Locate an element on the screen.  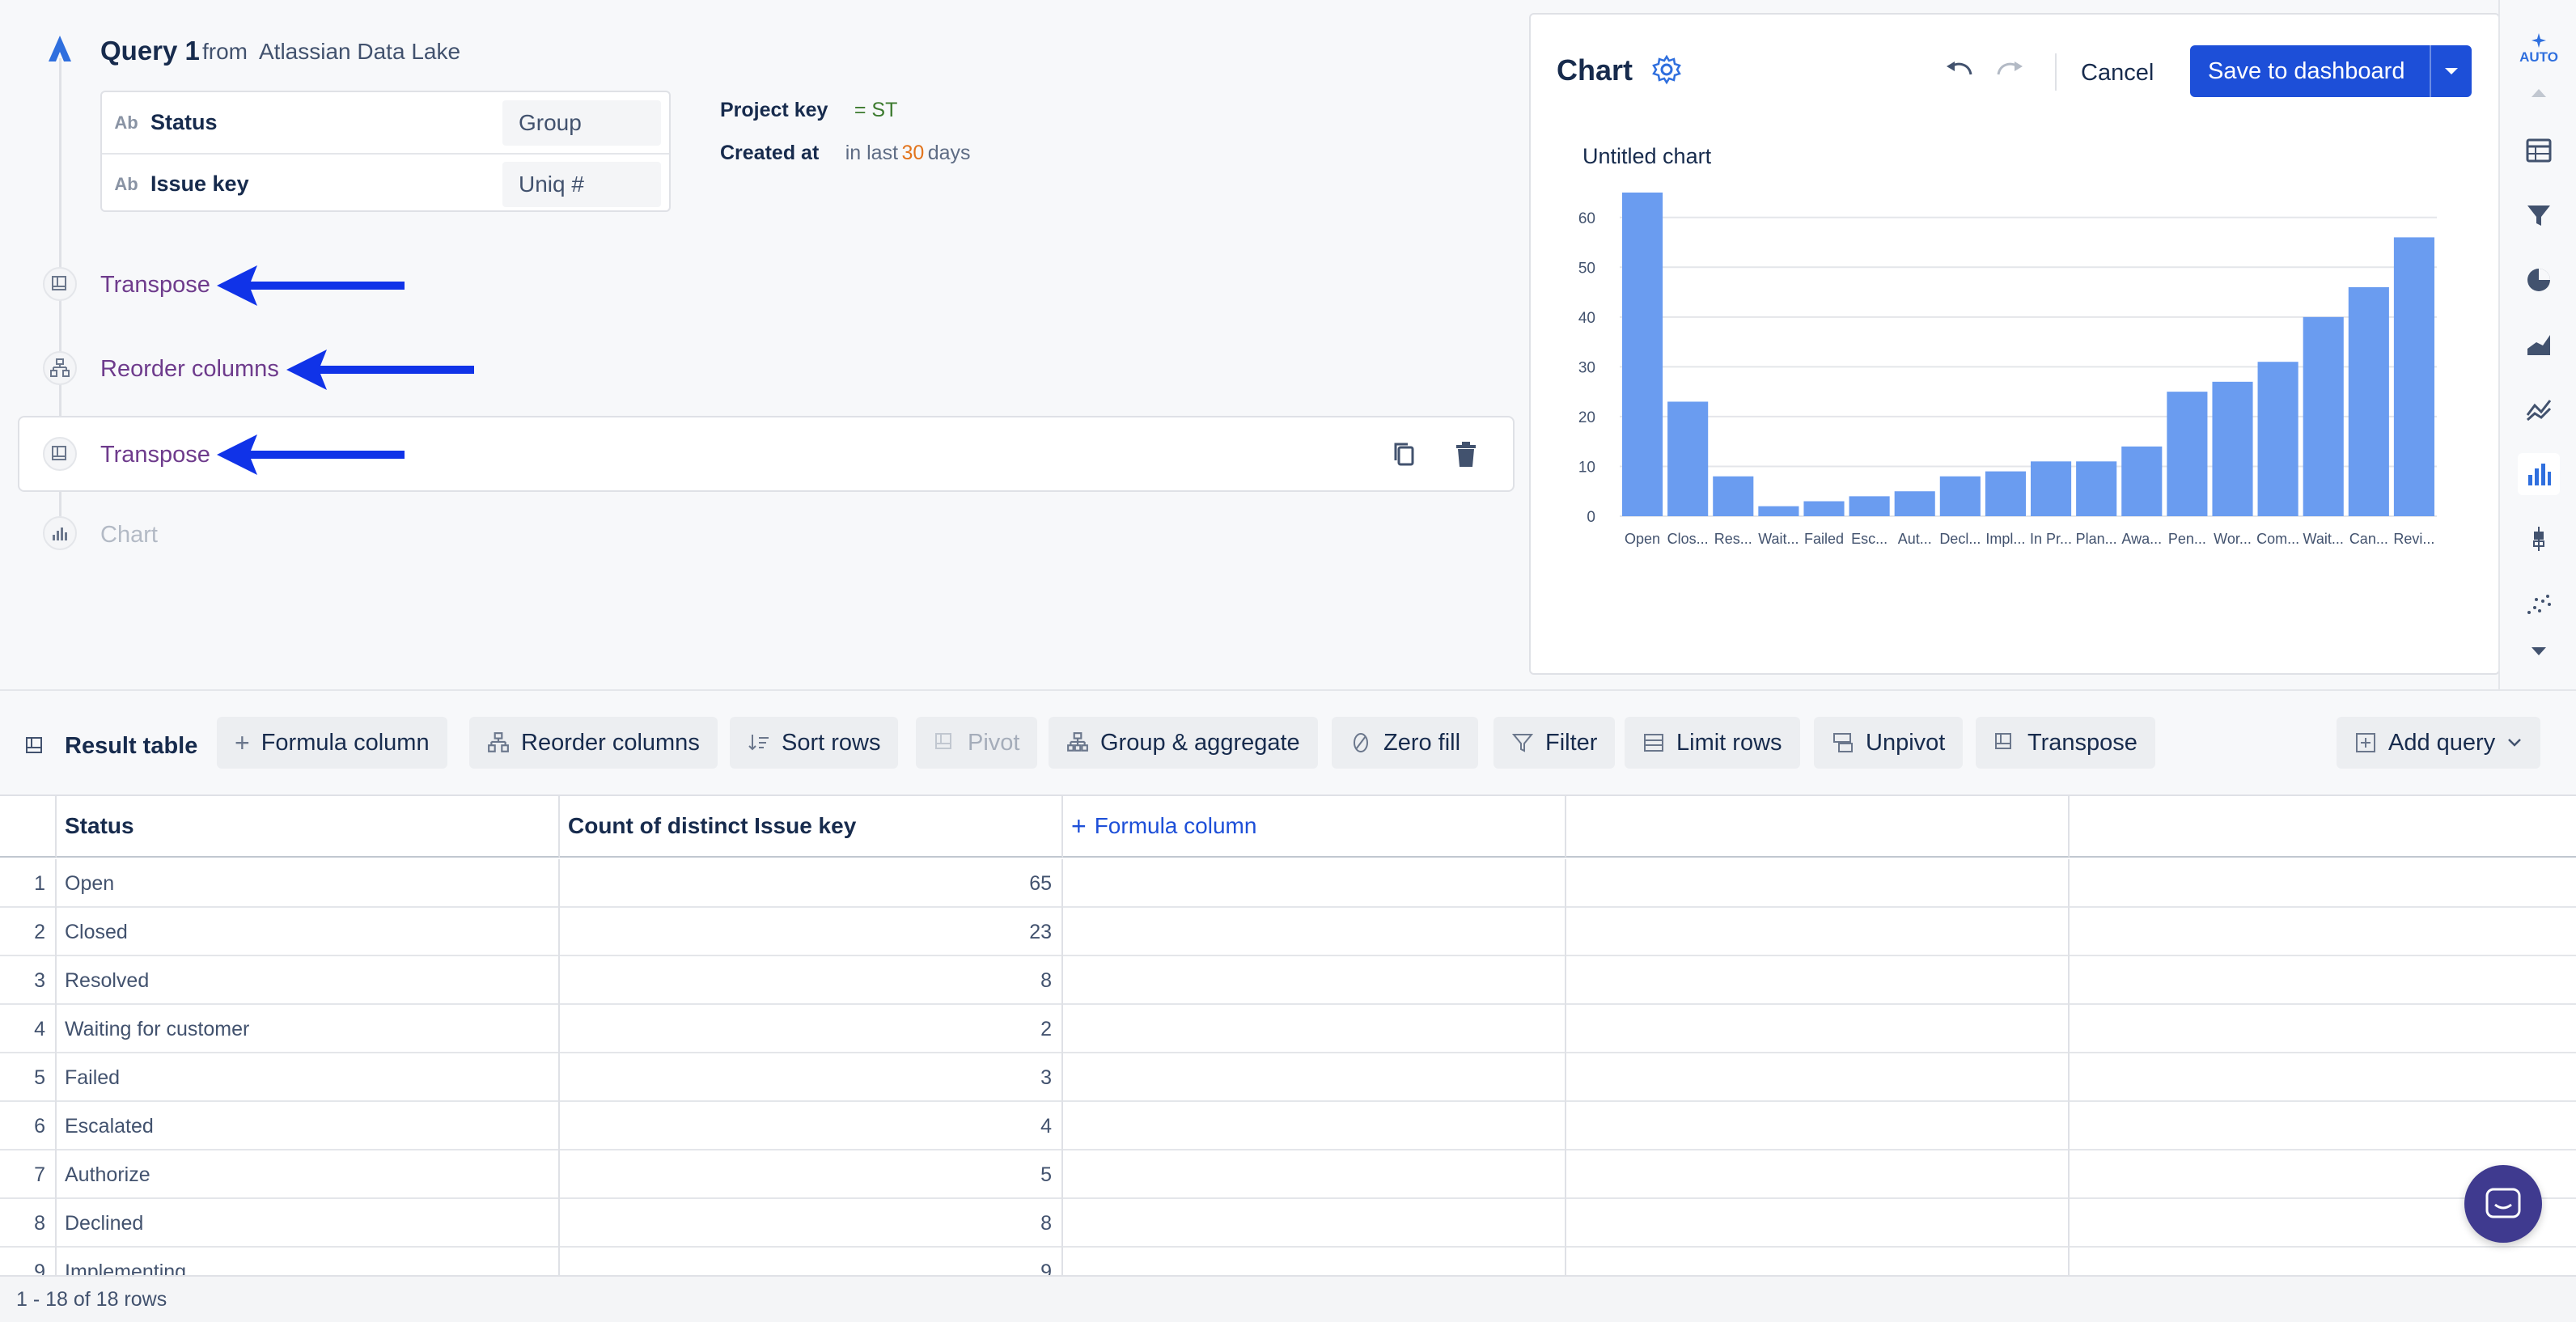
scatter-chart-icon is located at coordinates (2539, 604).